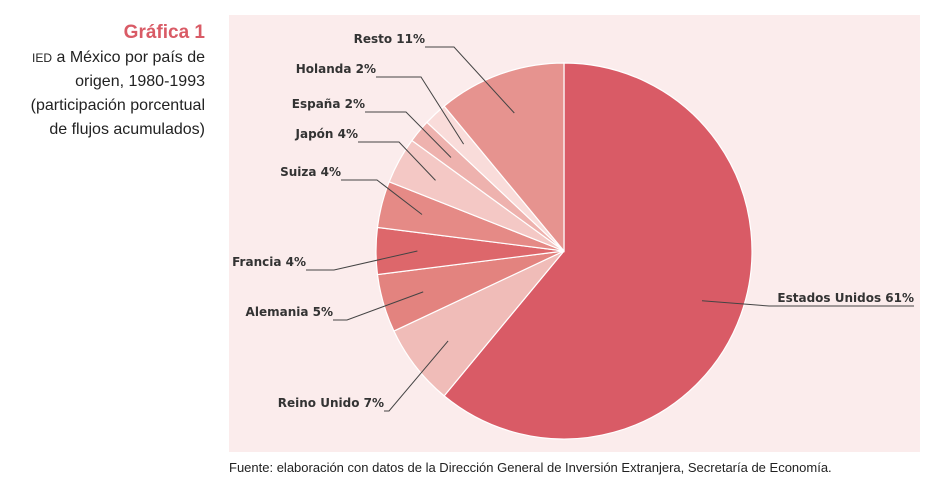 The width and height of the screenshot is (929, 482). I want to click on slice-label: España 2%, so click(328, 104).